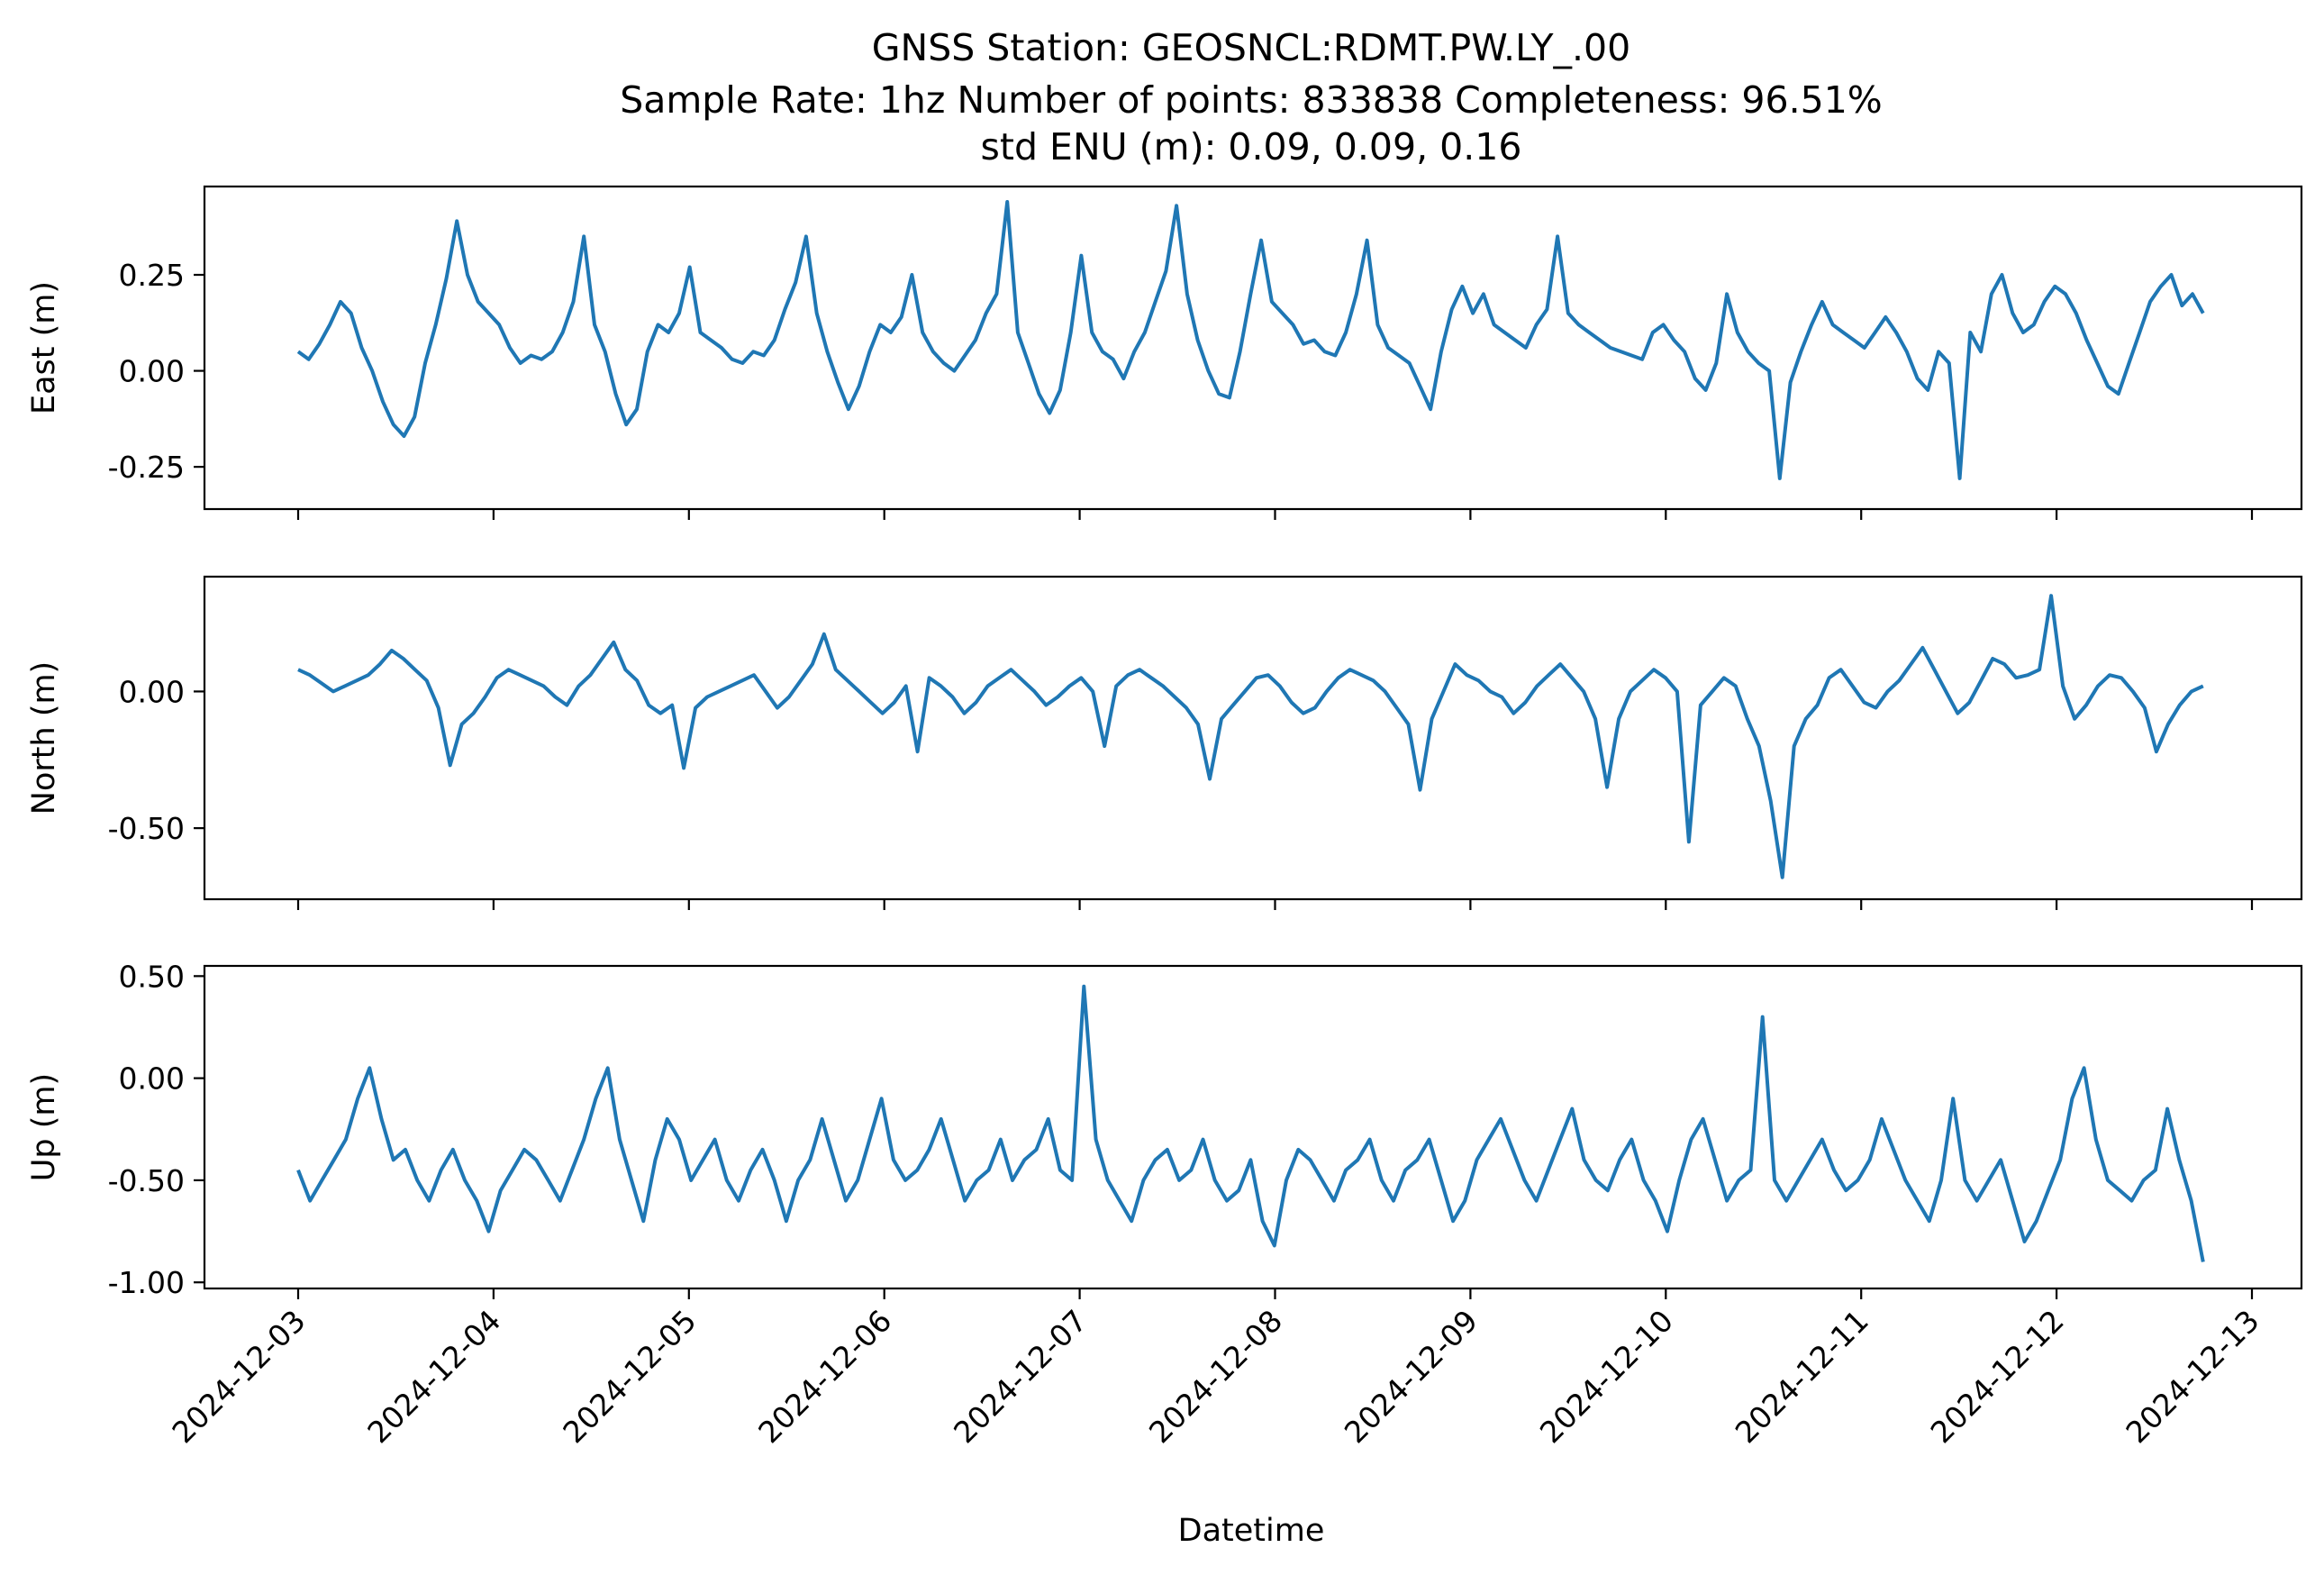  I want to click on y-tick-label: 0.50, so click(152, 976).